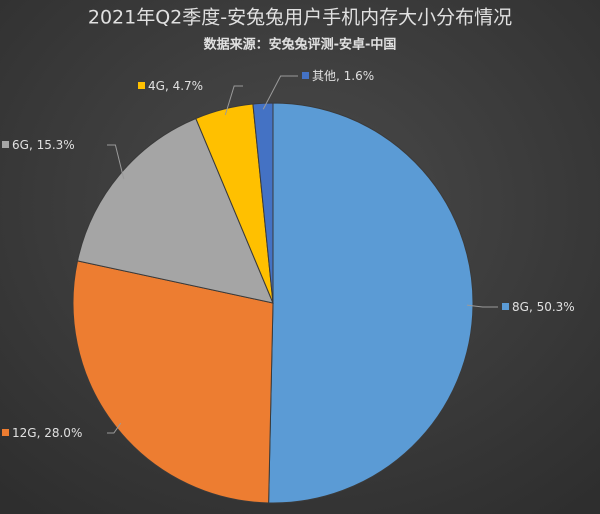 The width and height of the screenshot is (600, 514). Describe the element at coordinates (24, 433) in the screenshot. I see `label-category: 12G` at that location.